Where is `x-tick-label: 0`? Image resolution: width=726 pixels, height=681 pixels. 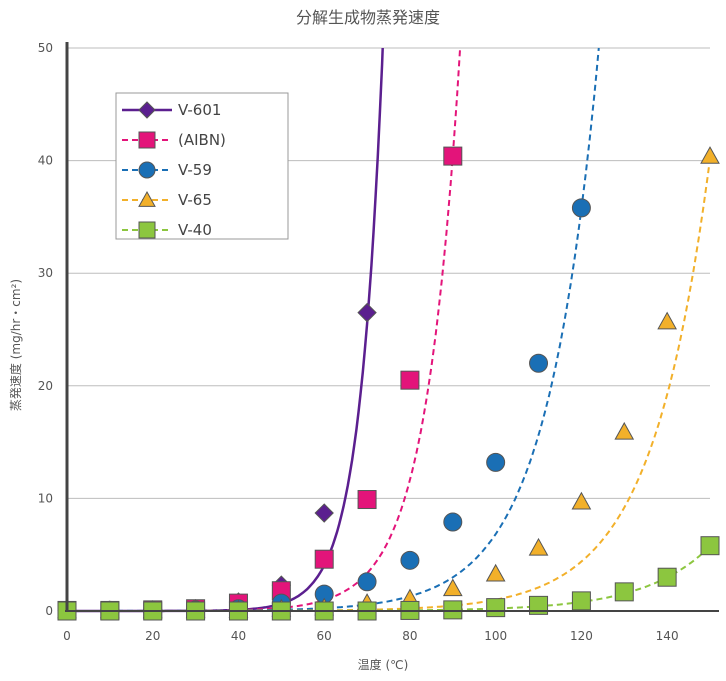
x-tick-label: 0 is located at coordinates (67, 636).